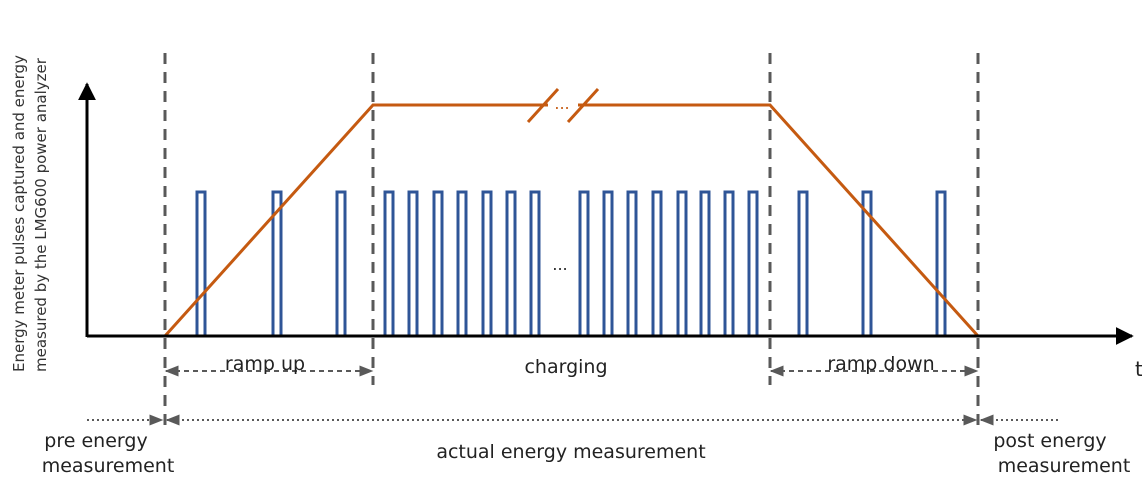 Image resolution: width=1142 pixels, height=478 pixels. Describe the element at coordinates (95, 441) in the screenshot. I see `pre-measurement-label-line1: pre energy` at that location.